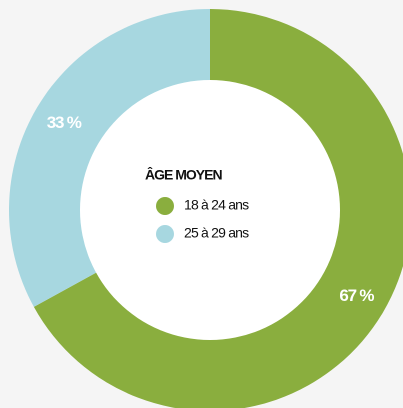  Describe the element at coordinates (64, 122) in the screenshot. I see `value-label: 33 %` at that location.